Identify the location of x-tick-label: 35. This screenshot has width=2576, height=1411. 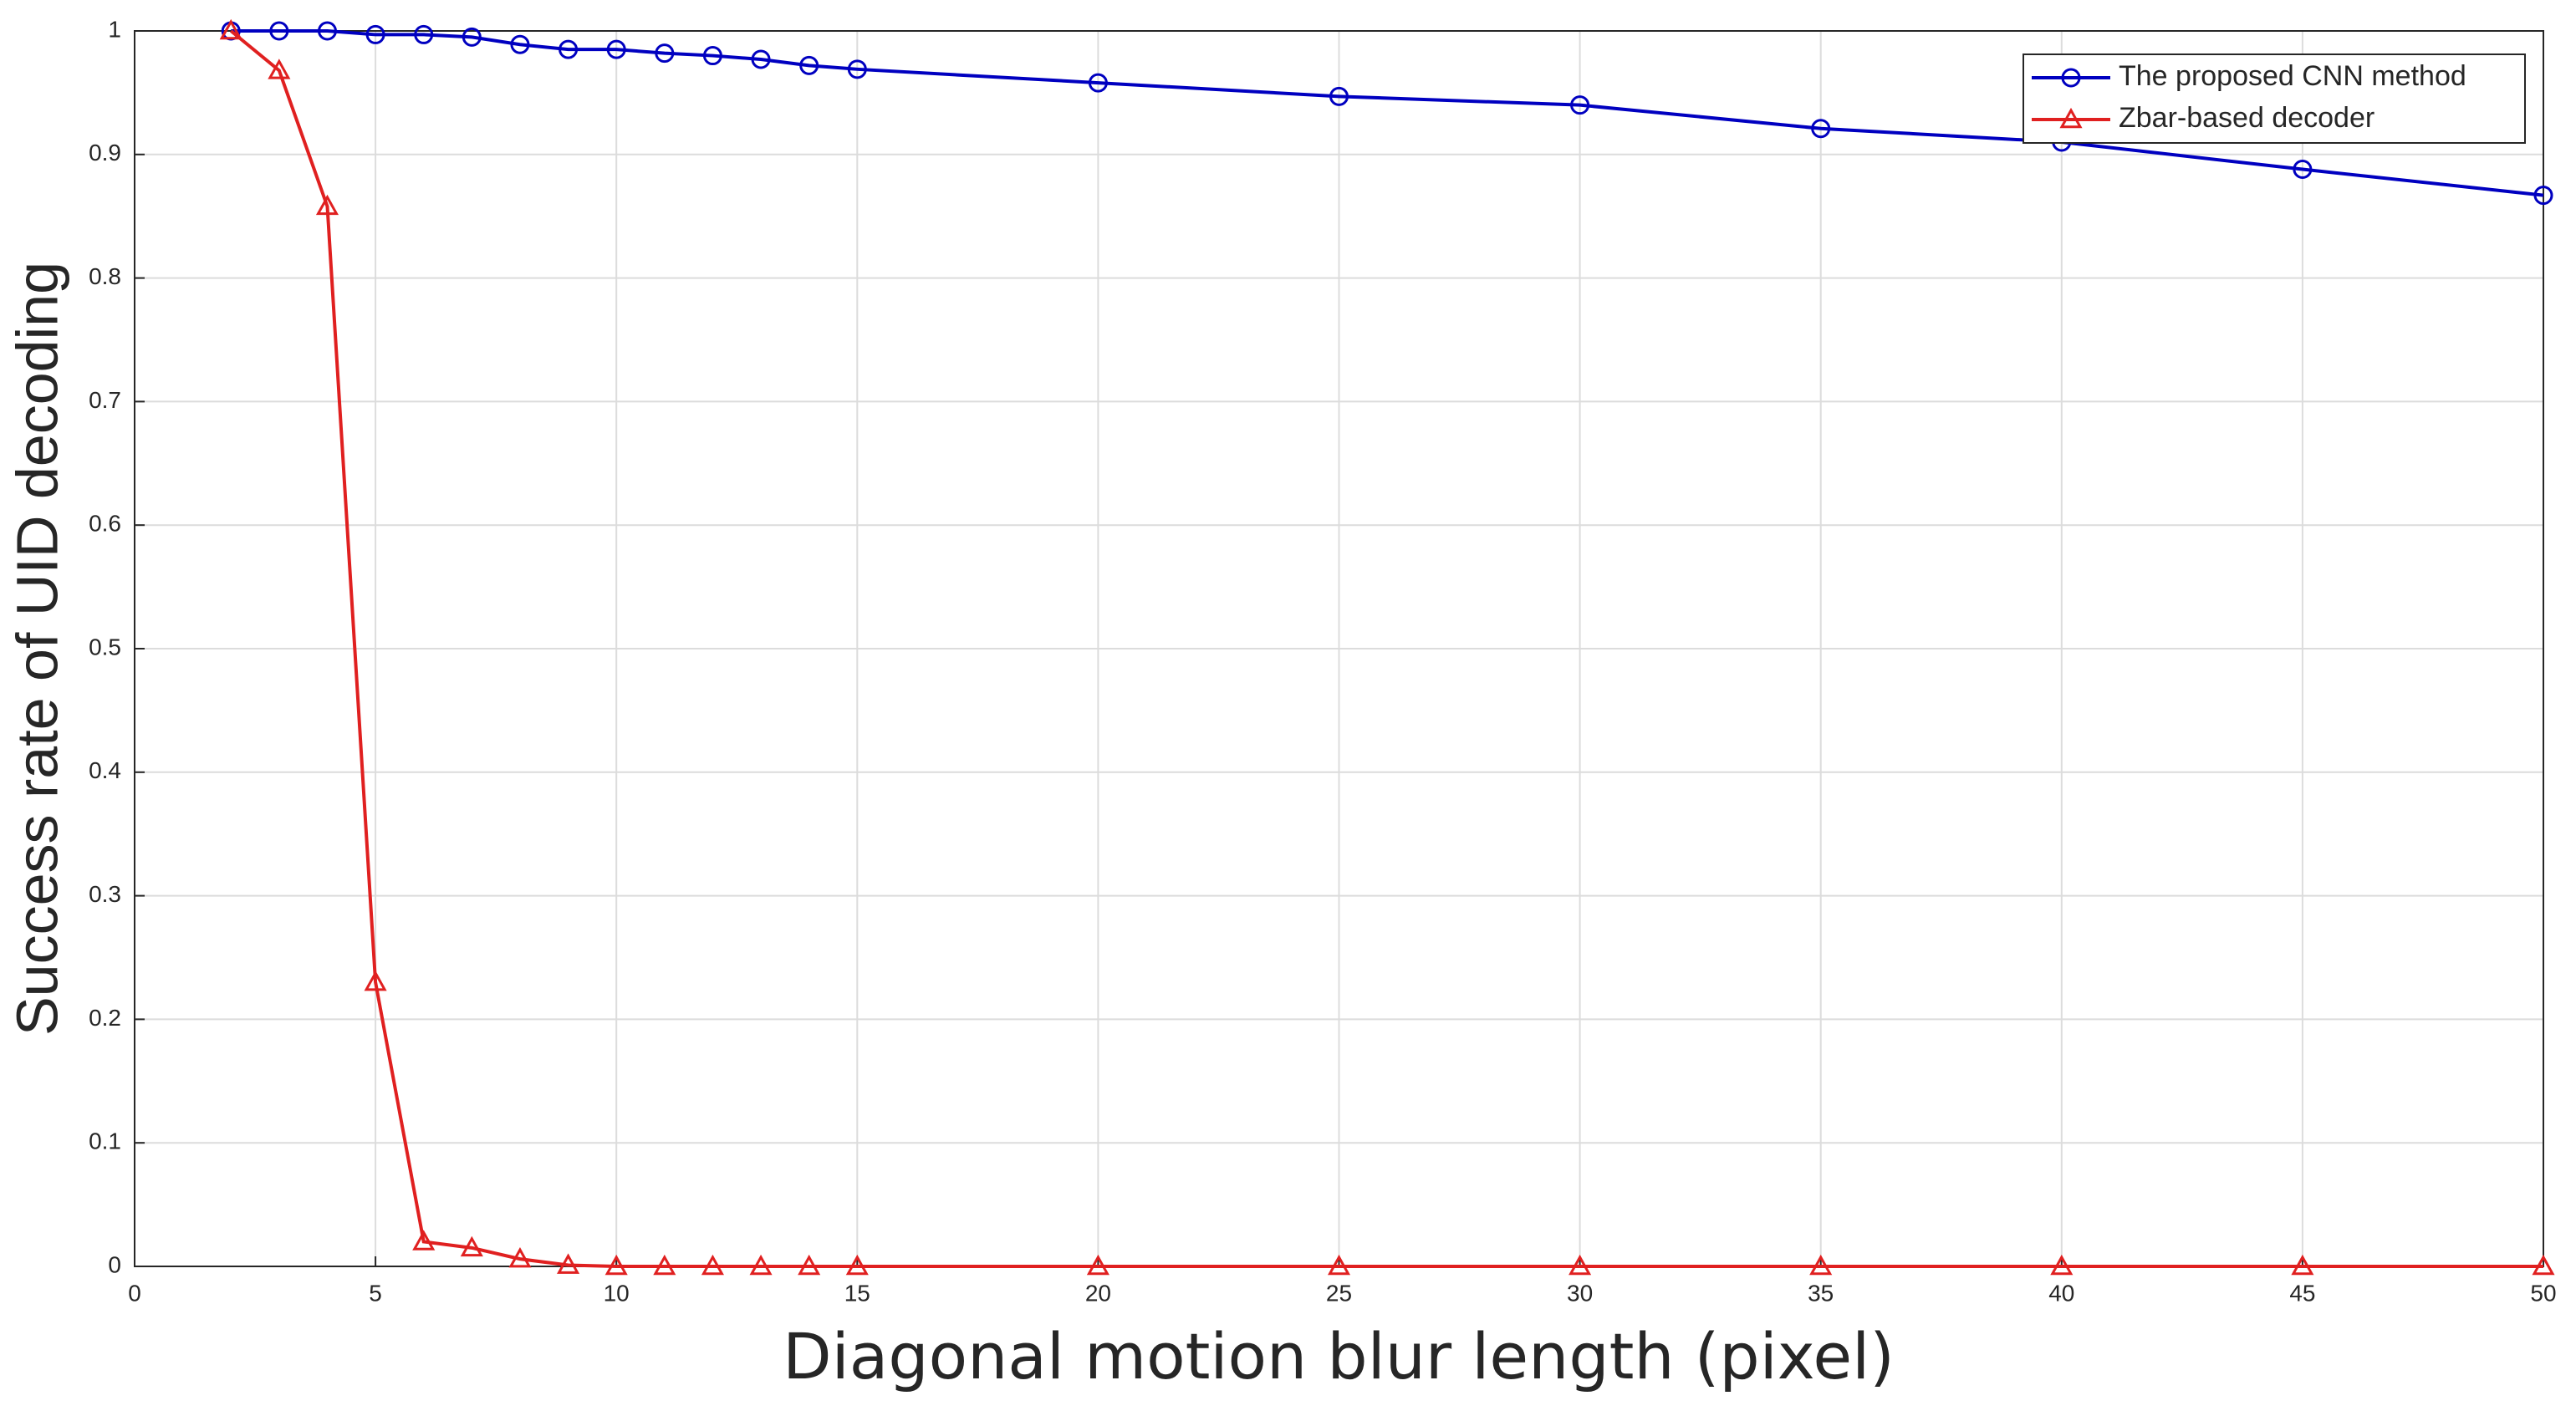
(1821, 1293).